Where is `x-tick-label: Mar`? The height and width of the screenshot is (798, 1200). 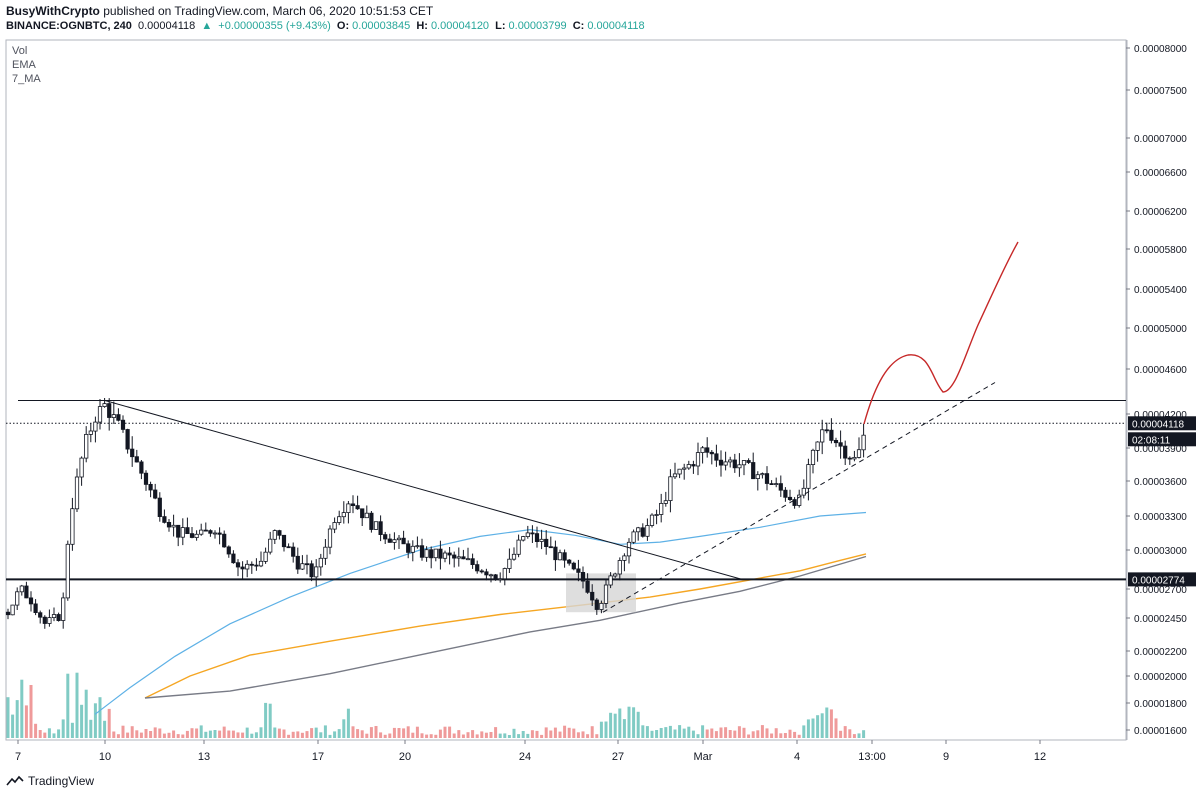 x-tick-label: Mar is located at coordinates (703, 757).